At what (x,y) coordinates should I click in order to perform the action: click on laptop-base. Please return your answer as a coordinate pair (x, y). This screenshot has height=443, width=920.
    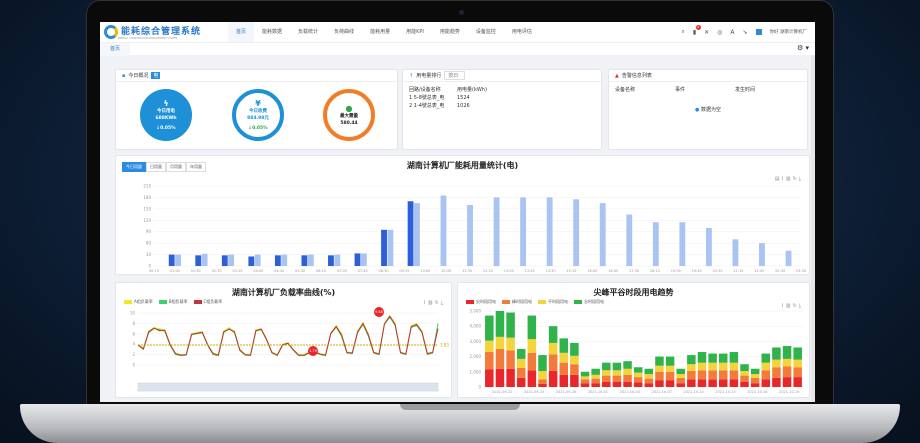
    Looking at the image, I should click on (460, 423).